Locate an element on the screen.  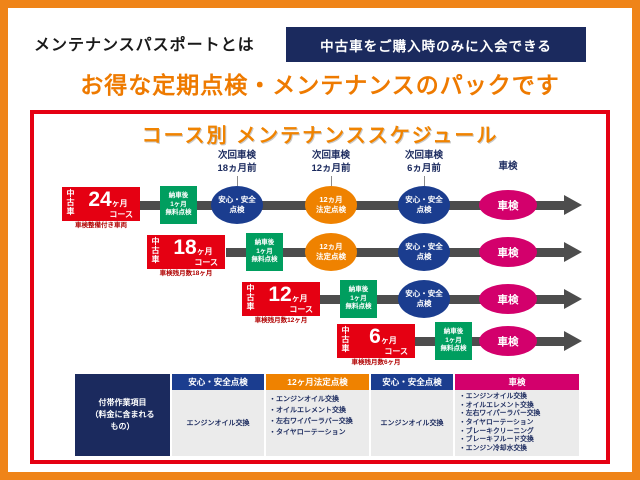
timeline-header-shaken: 車検 is located at coordinates (508, 166).